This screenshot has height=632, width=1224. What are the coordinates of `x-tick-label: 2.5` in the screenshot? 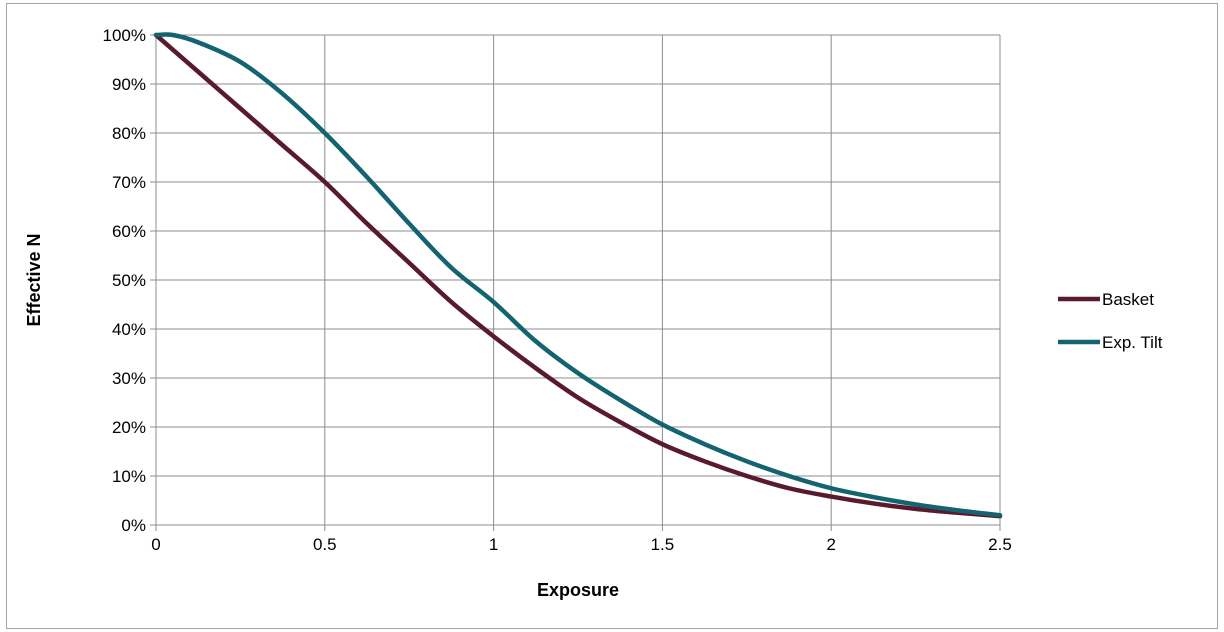 It's located at (1000, 544).